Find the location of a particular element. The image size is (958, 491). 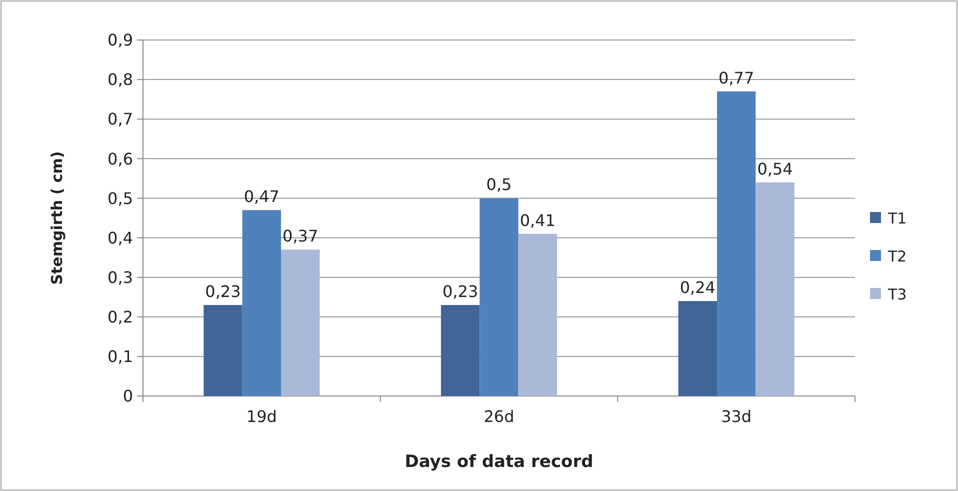

y-tick-label: 0,3 is located at coordinates (120, 277).